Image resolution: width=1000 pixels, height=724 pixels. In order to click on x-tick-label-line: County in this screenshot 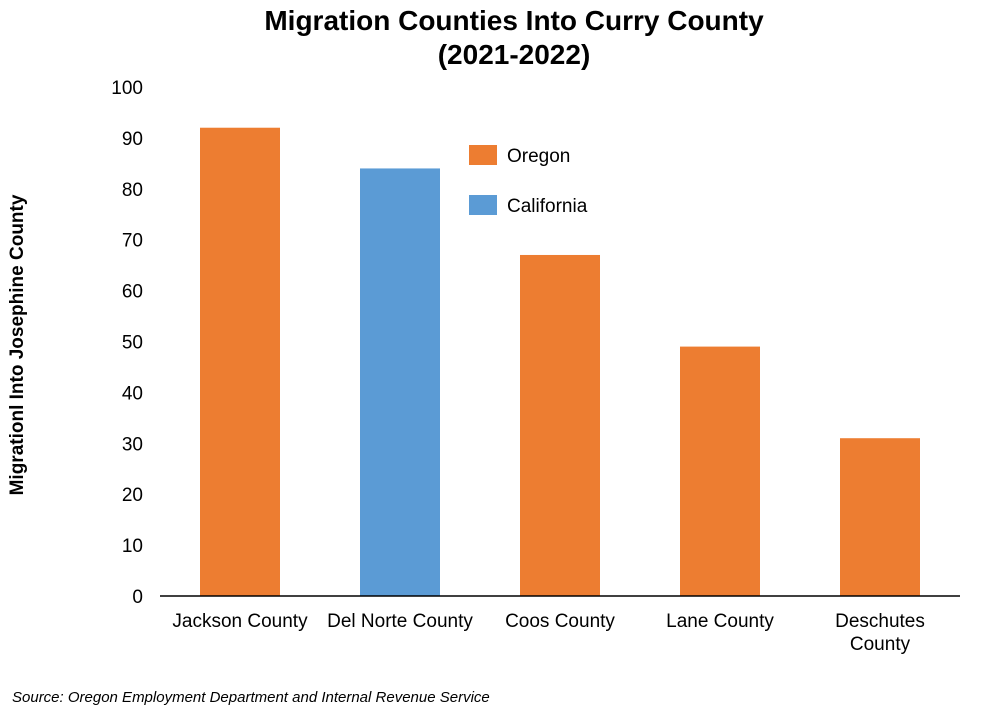, I will do `click(880, 644)`.